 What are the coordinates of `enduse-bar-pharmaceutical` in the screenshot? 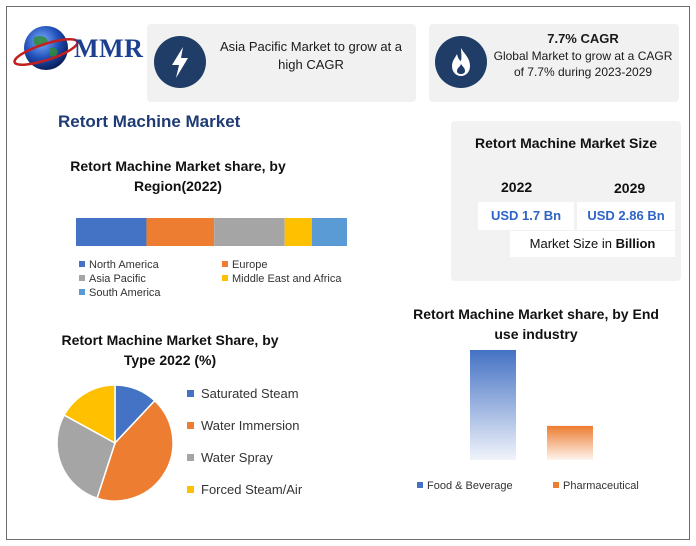 It's located at (570, 442).